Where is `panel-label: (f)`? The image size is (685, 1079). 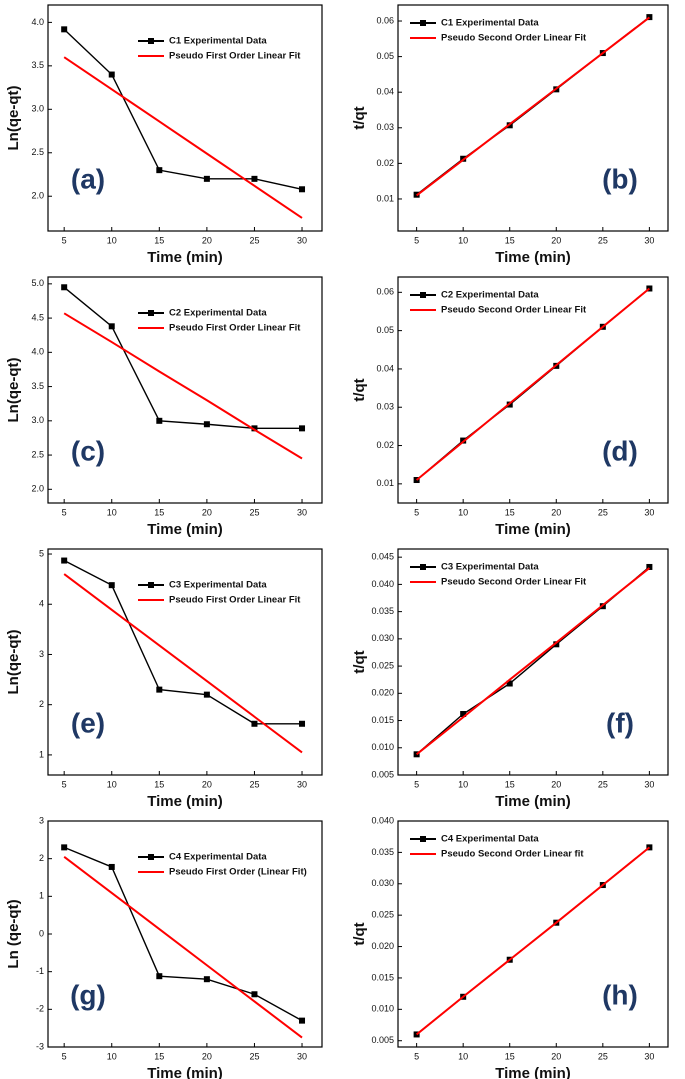
panel-label: (f) is located at coordinates (620, 722).